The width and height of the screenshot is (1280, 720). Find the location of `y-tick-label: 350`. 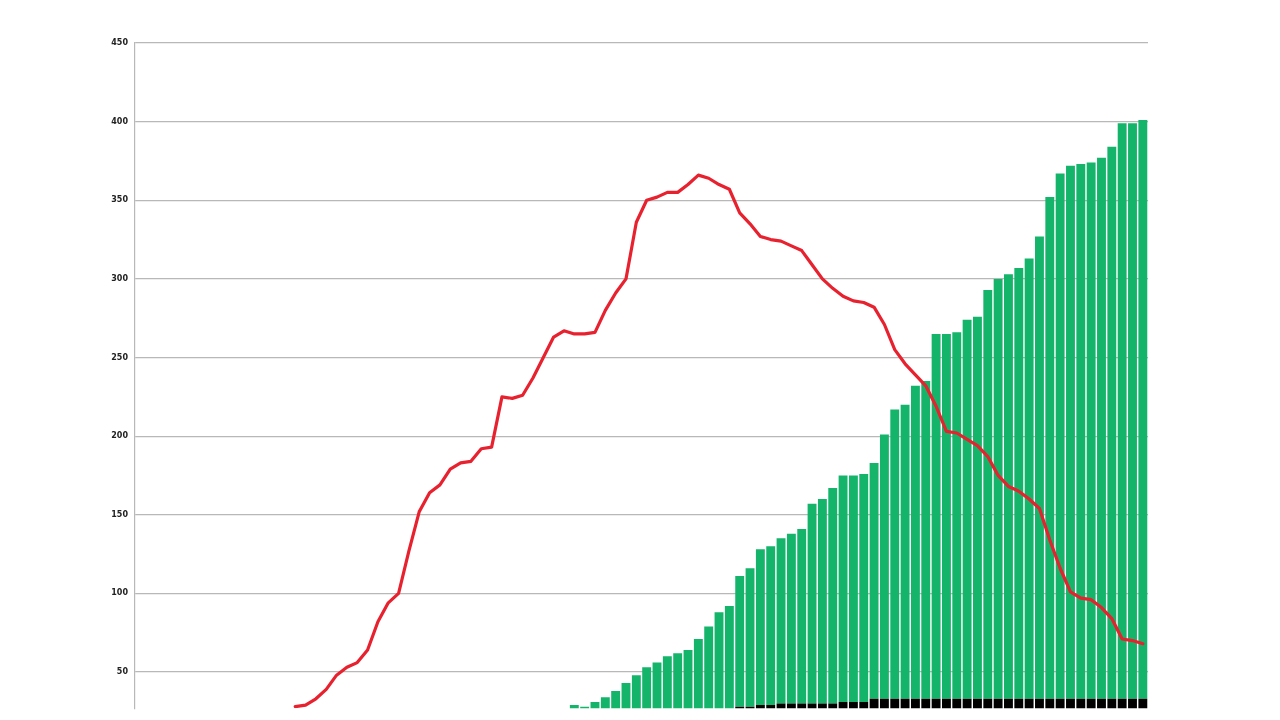

y-tick-label: 350 is located at coordinates (120, 200).